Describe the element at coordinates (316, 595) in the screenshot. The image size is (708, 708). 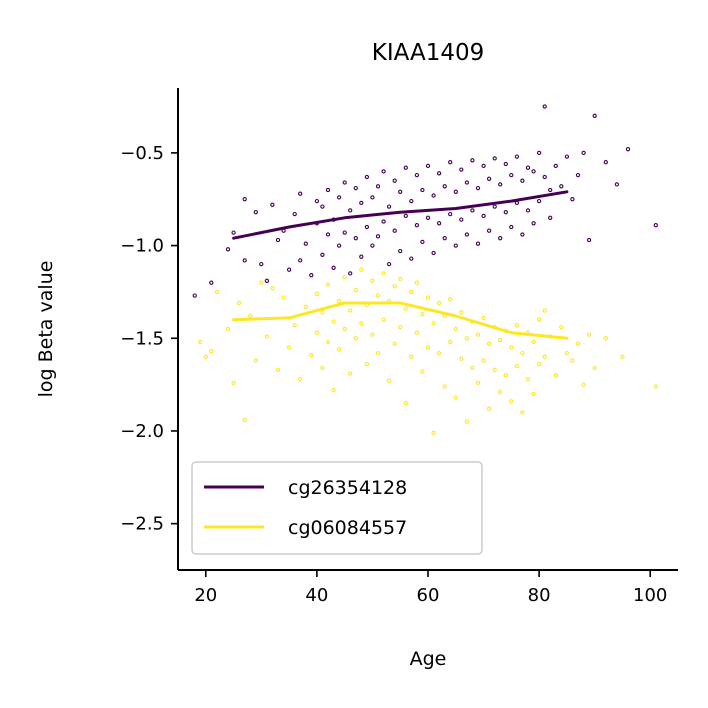
I see `x-tick-label: 40` at that location.